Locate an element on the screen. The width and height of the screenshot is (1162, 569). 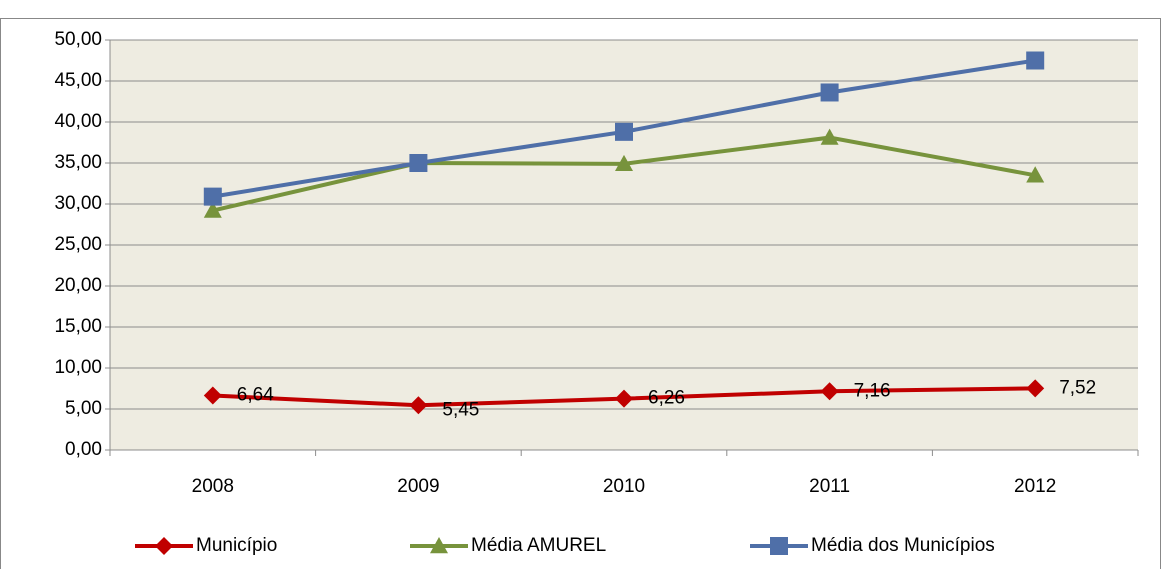
x-tick-label: 2012 is located at coordinates (1035, 486).